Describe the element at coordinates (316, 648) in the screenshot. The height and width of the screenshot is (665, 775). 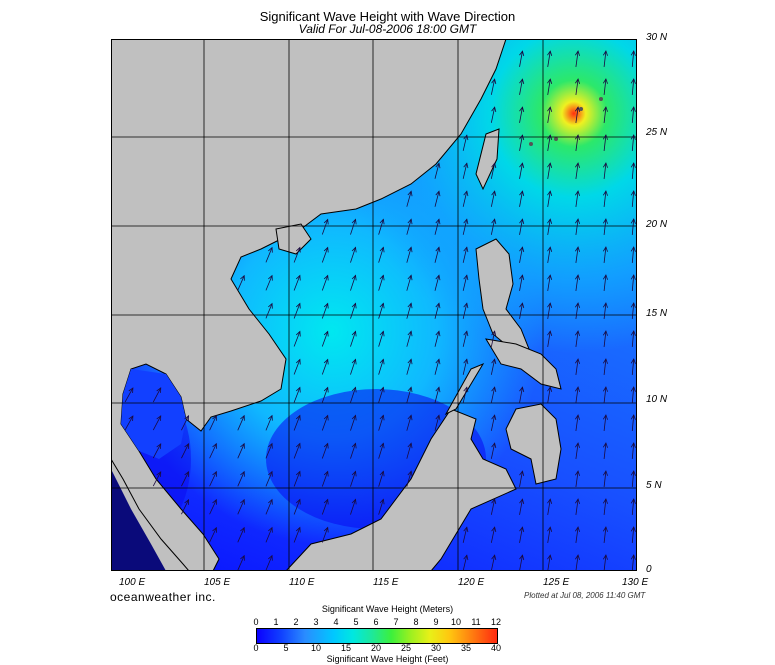
I see `feet-tick: 10` at that location.